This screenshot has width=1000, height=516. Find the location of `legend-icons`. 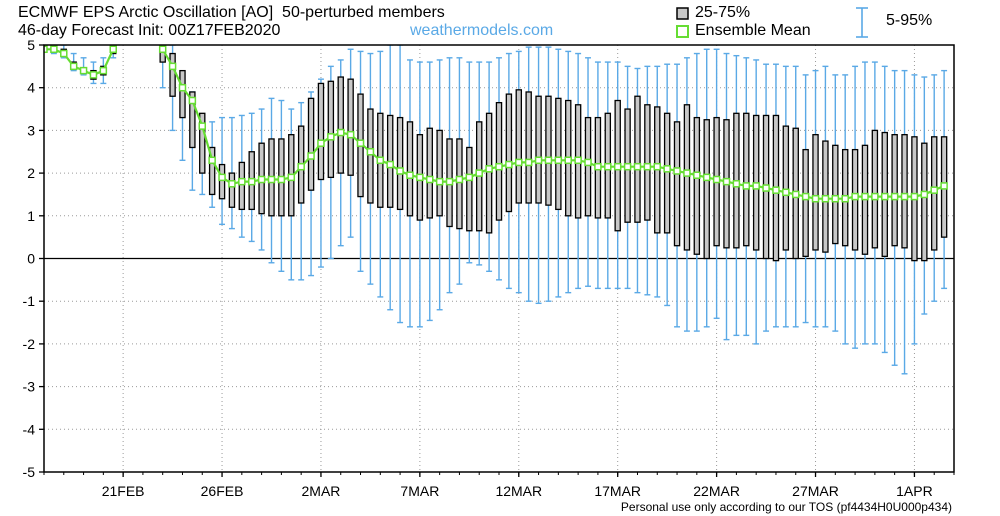

legend-icons is located at coordinates (772, 22).